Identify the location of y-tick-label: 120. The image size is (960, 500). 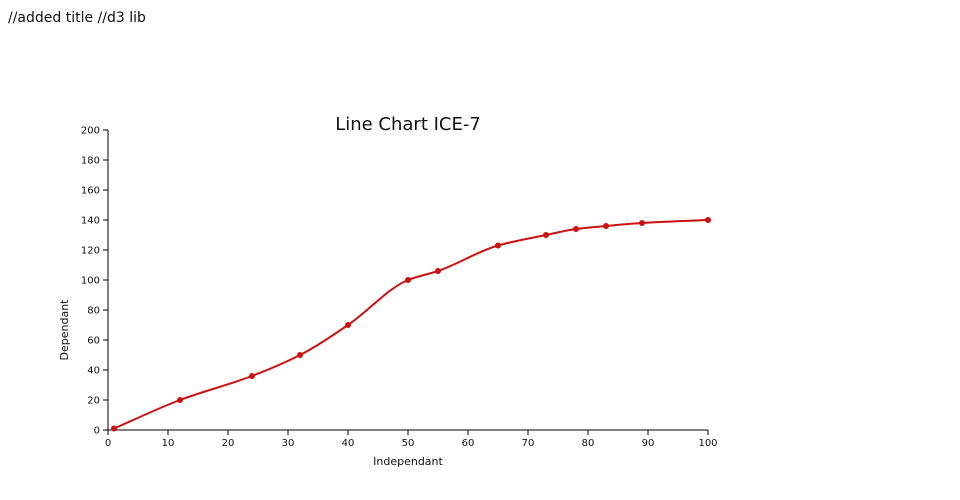
(90, 251).